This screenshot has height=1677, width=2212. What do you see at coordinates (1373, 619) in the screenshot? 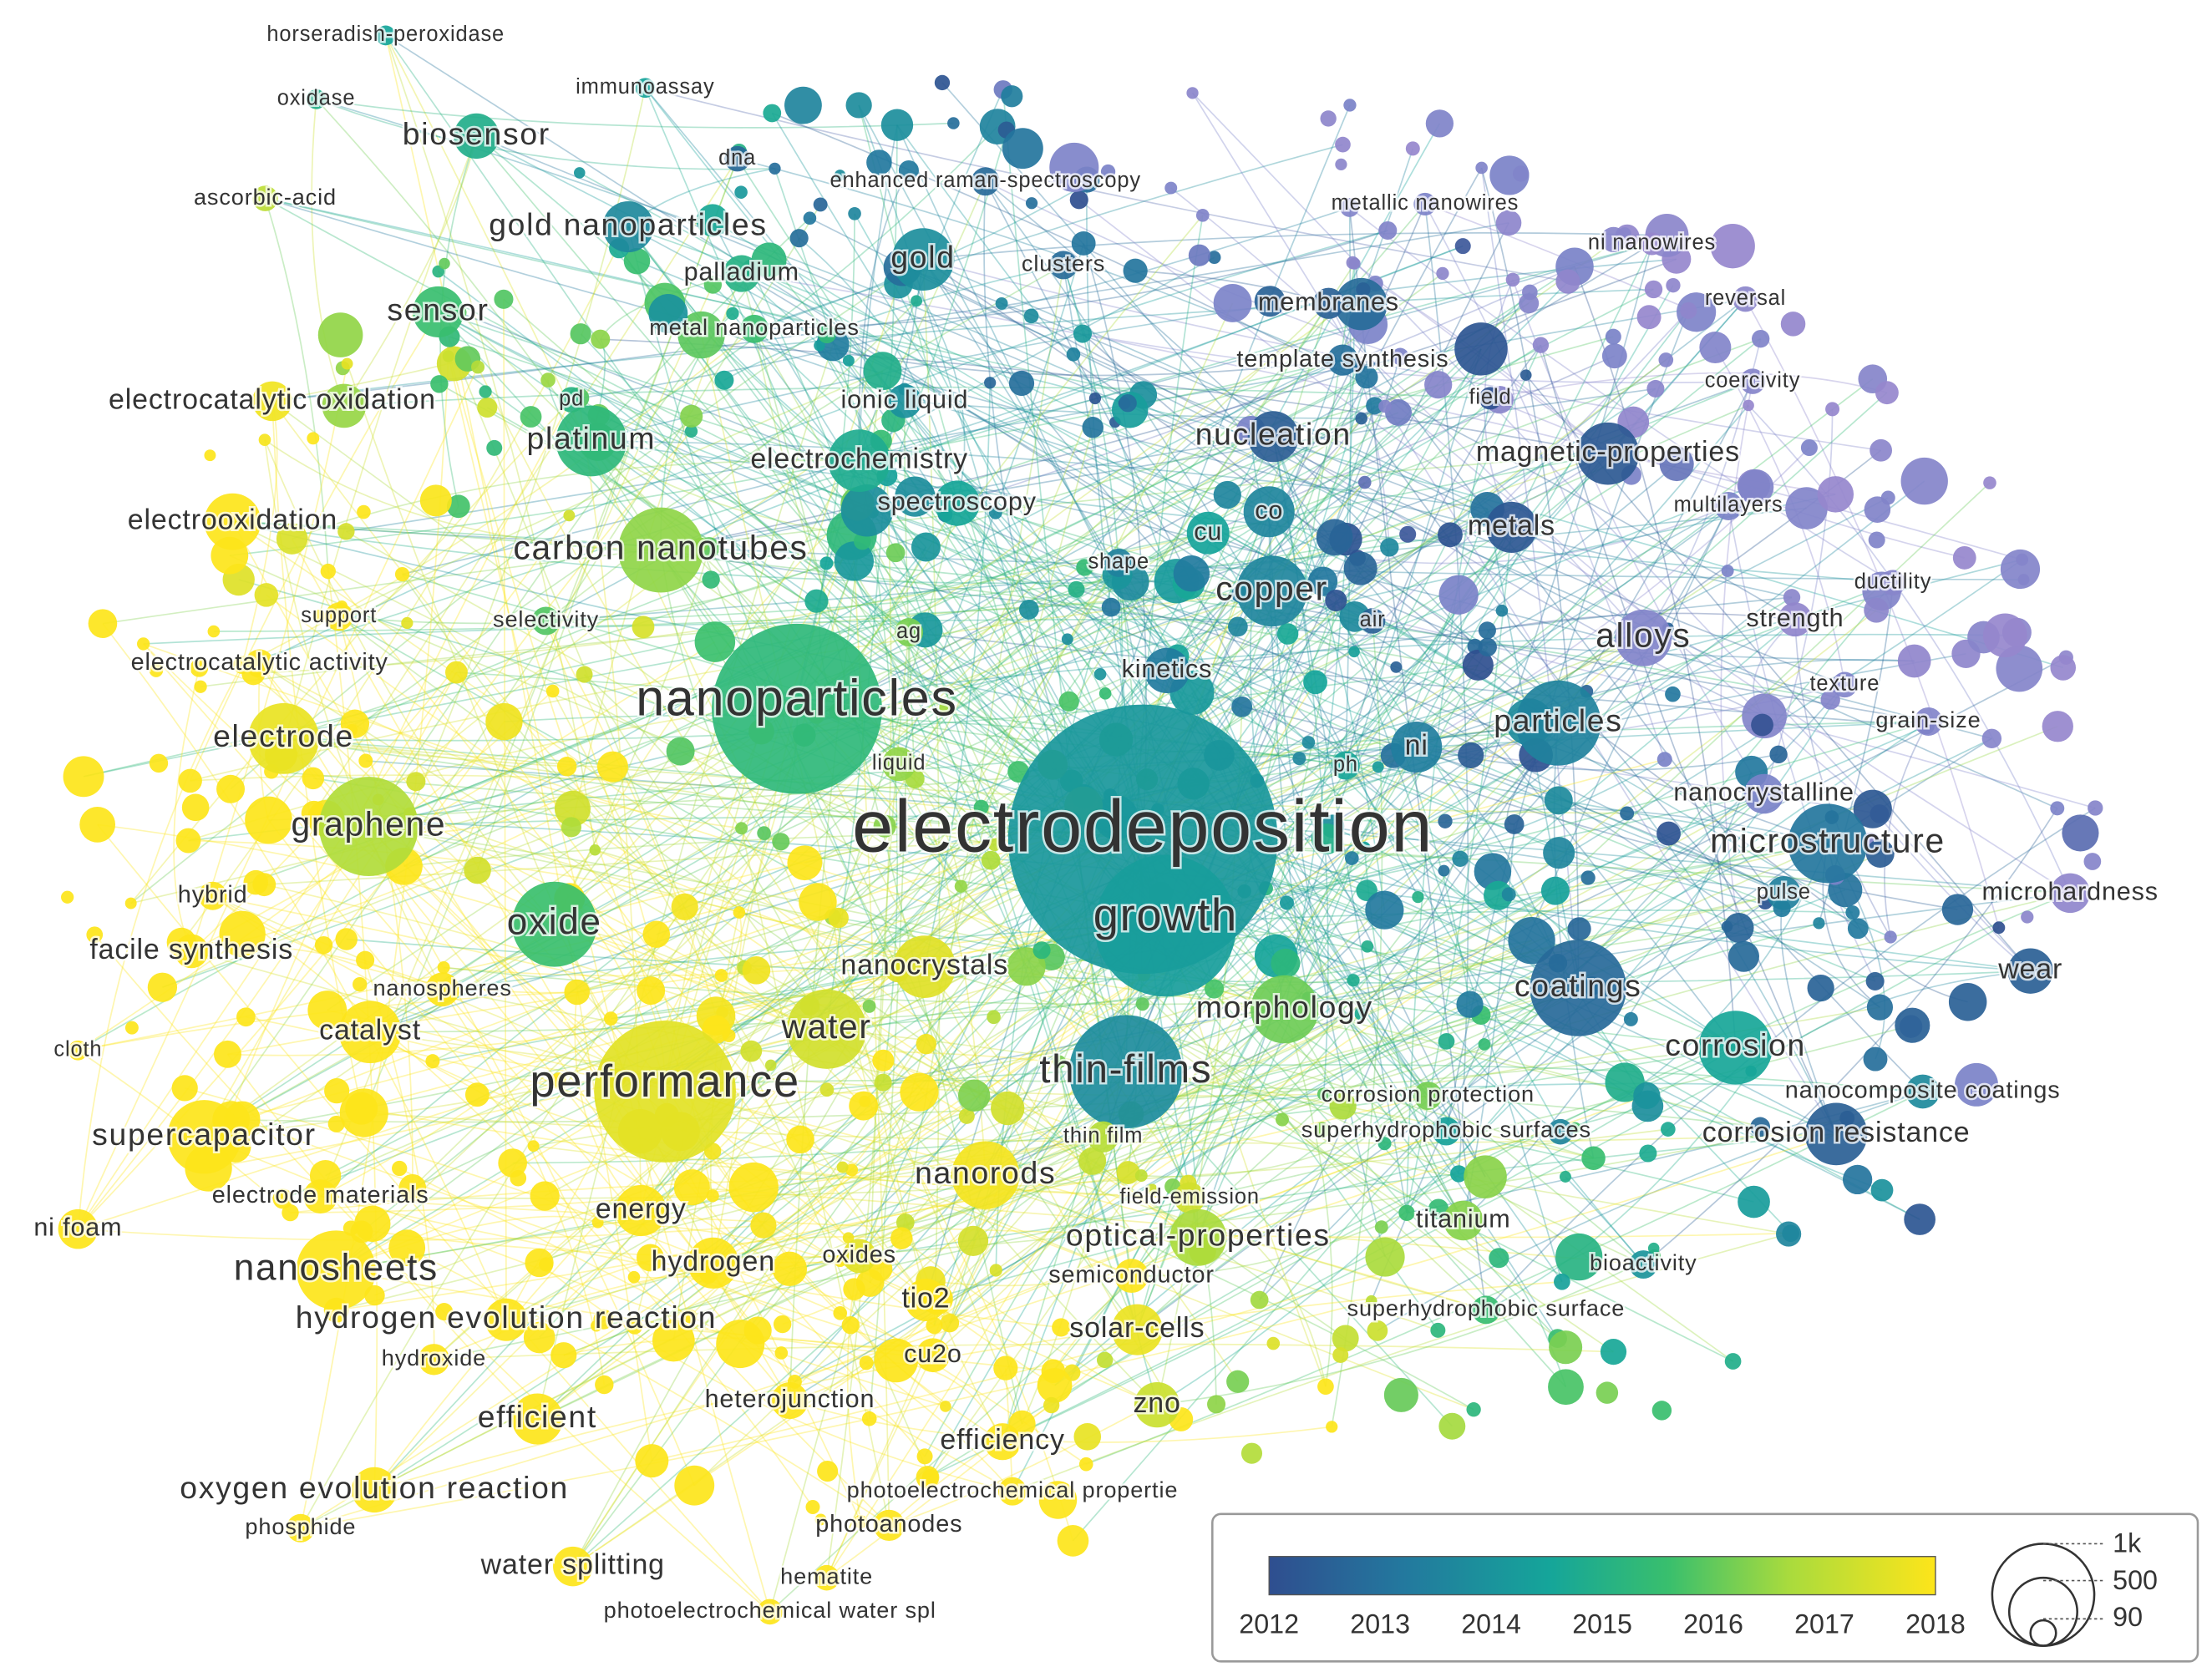
I see `node-label: air` at bounding box center [1373, 619].